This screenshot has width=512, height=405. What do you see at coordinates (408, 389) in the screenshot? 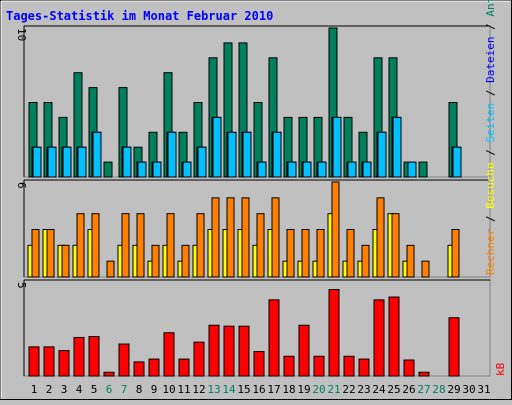
I see `x-tick-label: 26` at bounding box center [408, 389].